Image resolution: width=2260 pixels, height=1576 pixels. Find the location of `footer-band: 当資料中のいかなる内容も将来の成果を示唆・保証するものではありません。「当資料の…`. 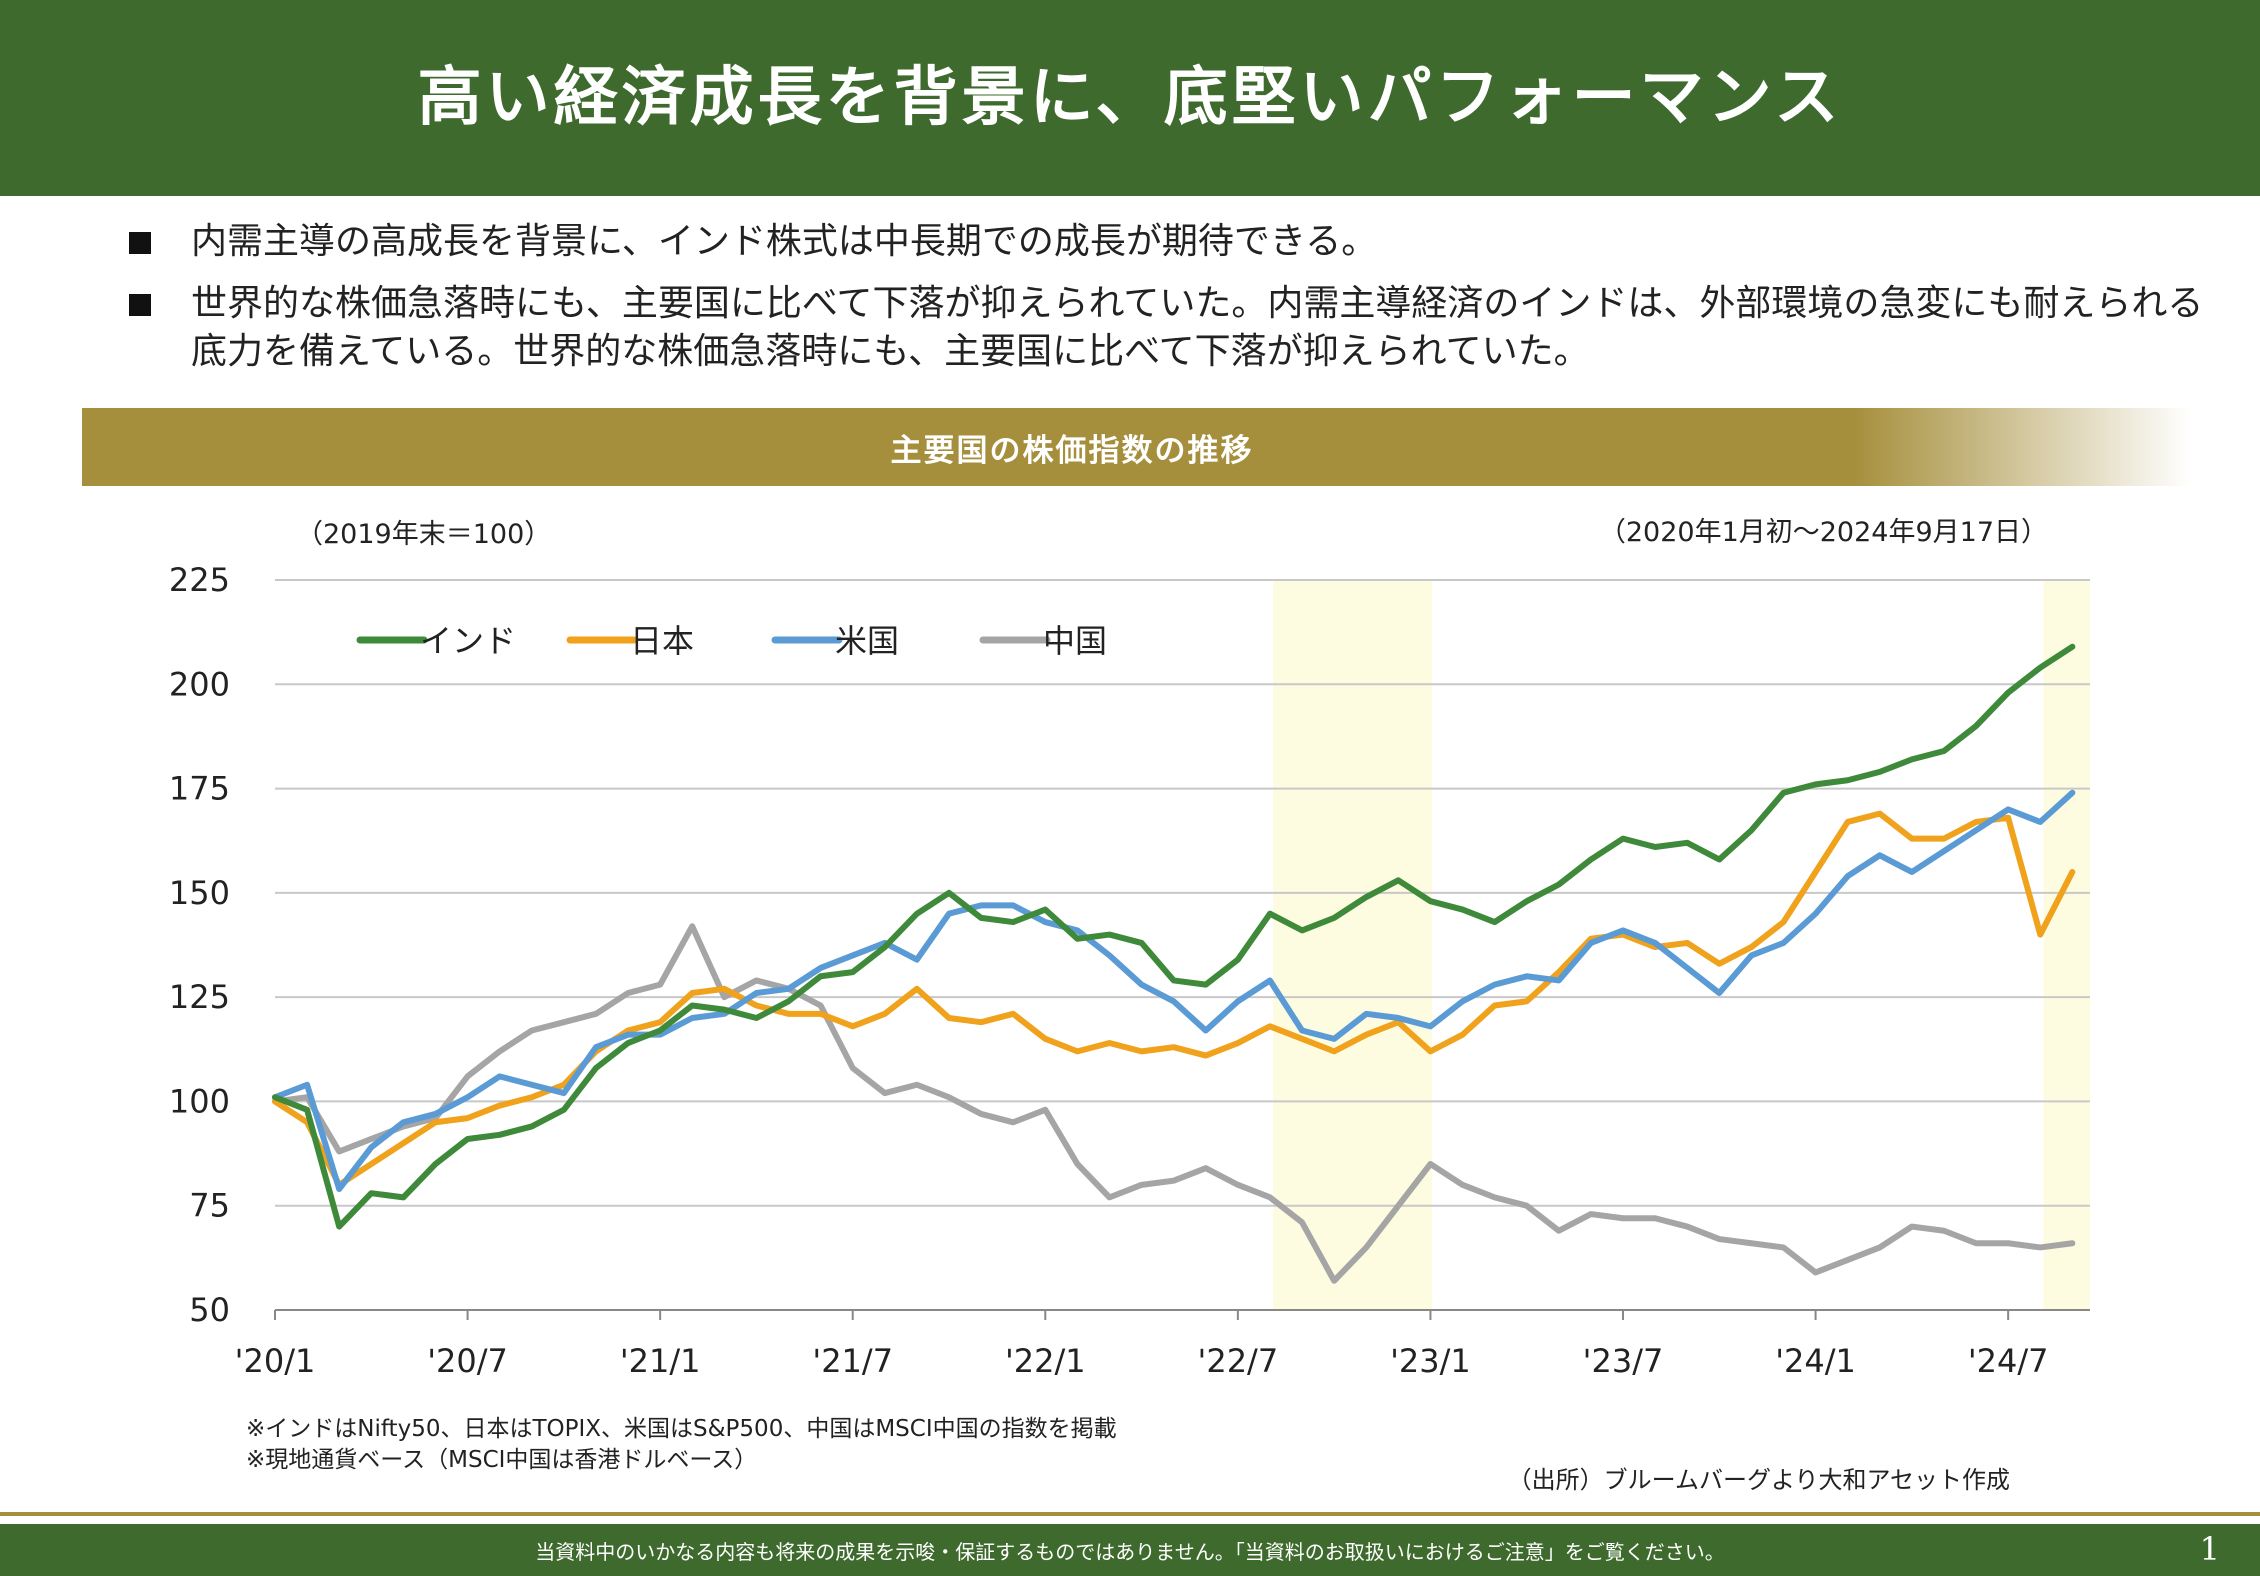

footer-band: 当資料中のいかなる内容も将来の成果を示唆・保証するものではありません。「当資料の… is located at coordinates (1130, 1550).